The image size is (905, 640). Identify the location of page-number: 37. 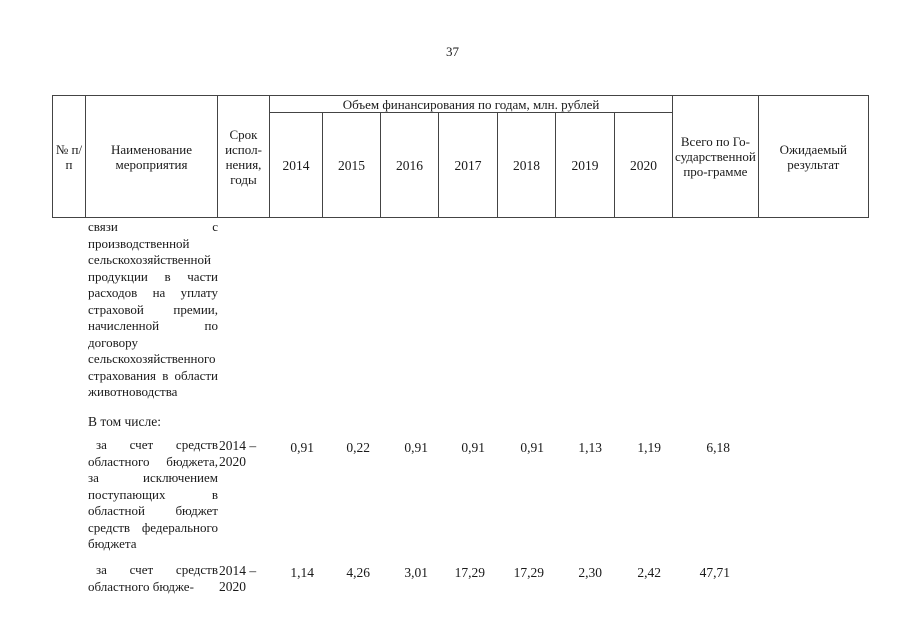
(452, 51).